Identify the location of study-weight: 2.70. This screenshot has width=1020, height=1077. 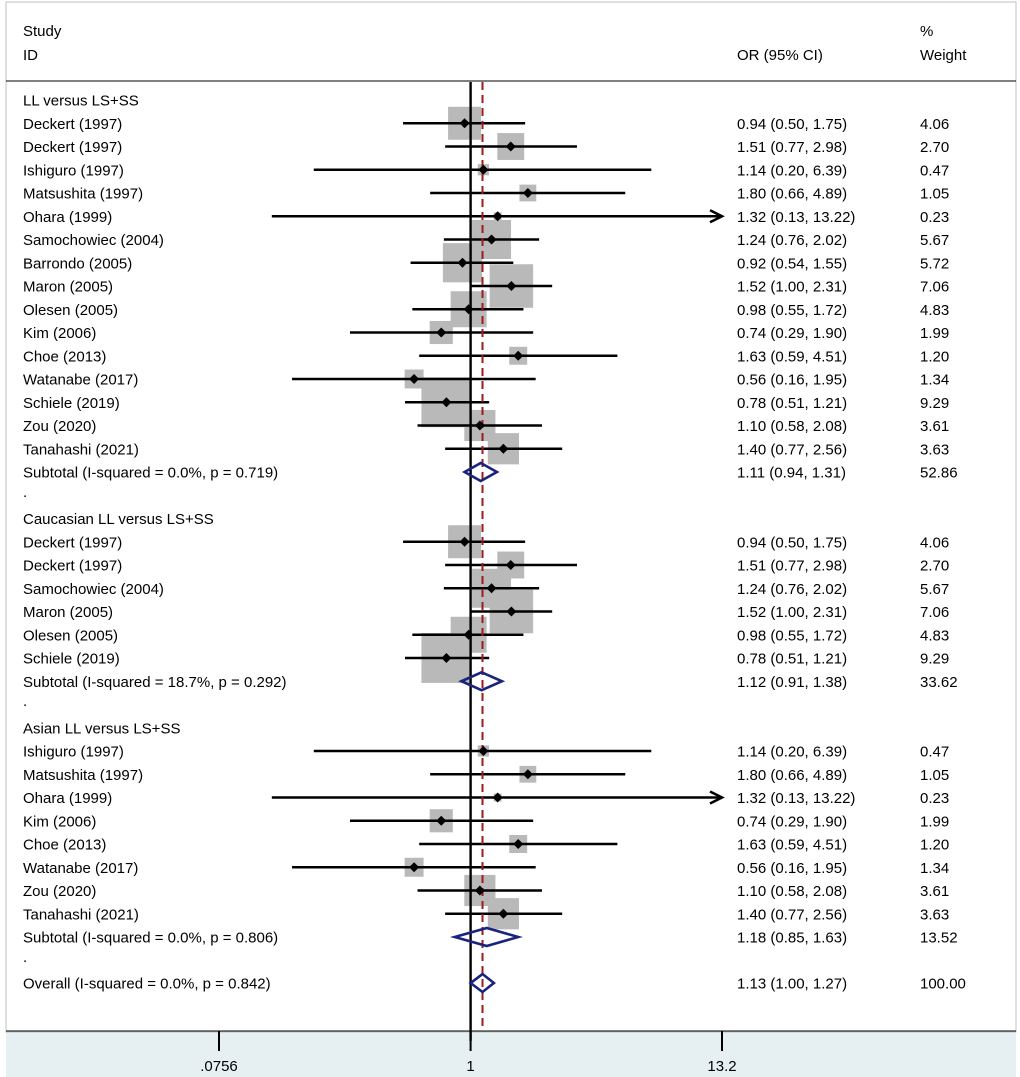
(934, 147).